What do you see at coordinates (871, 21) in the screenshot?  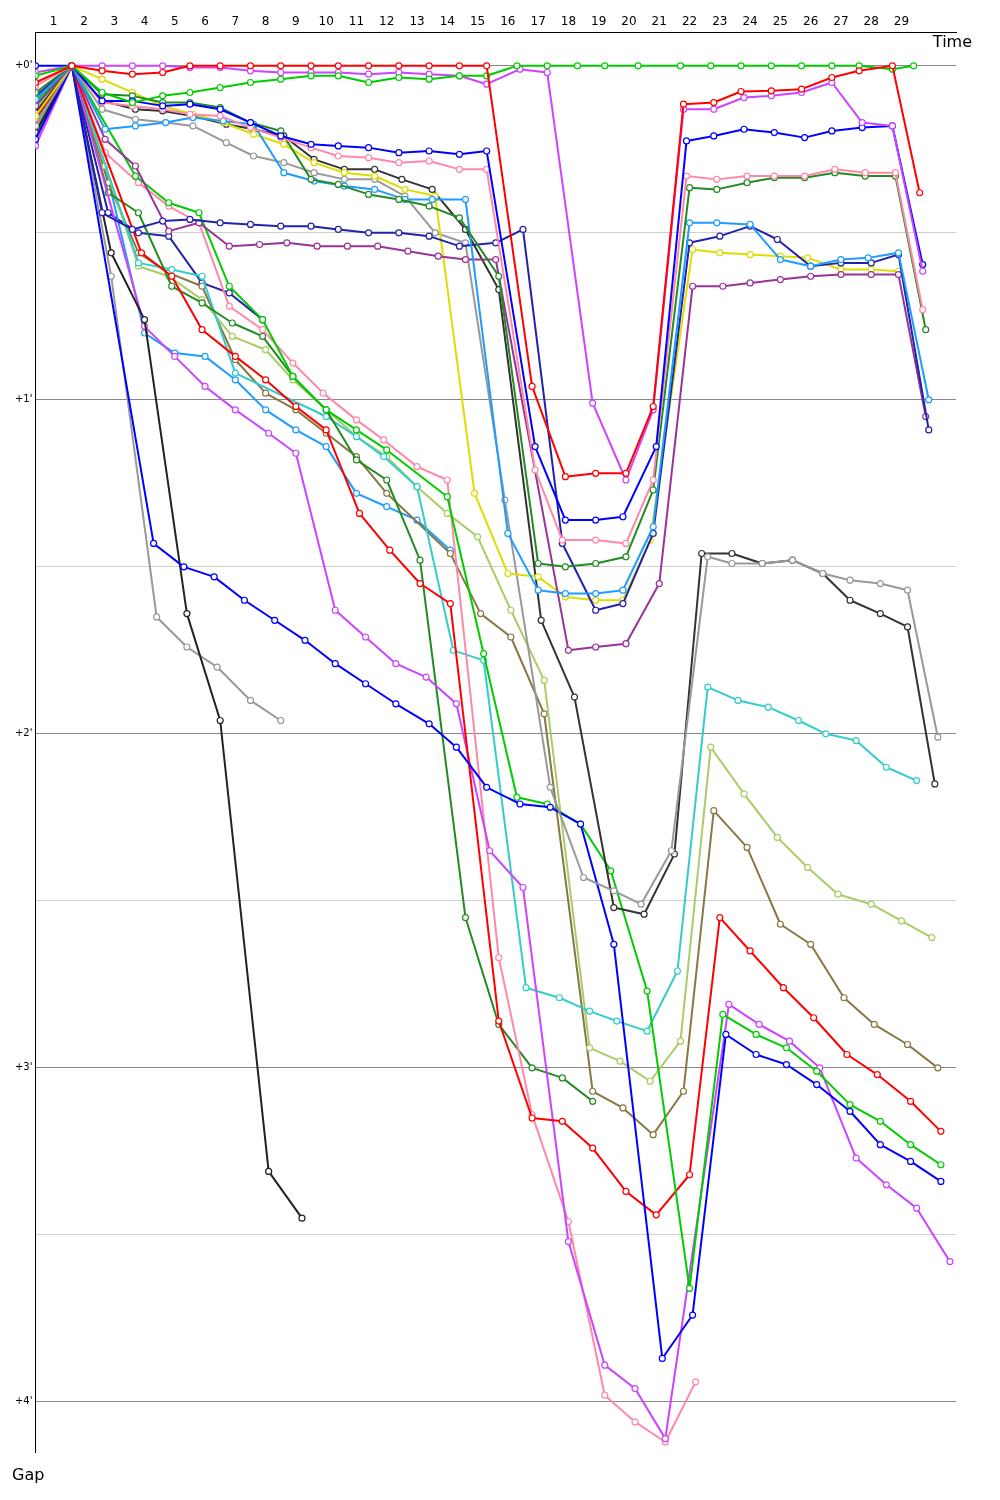 I see `x-tick-label: 28` at bounding box center [871, 21].